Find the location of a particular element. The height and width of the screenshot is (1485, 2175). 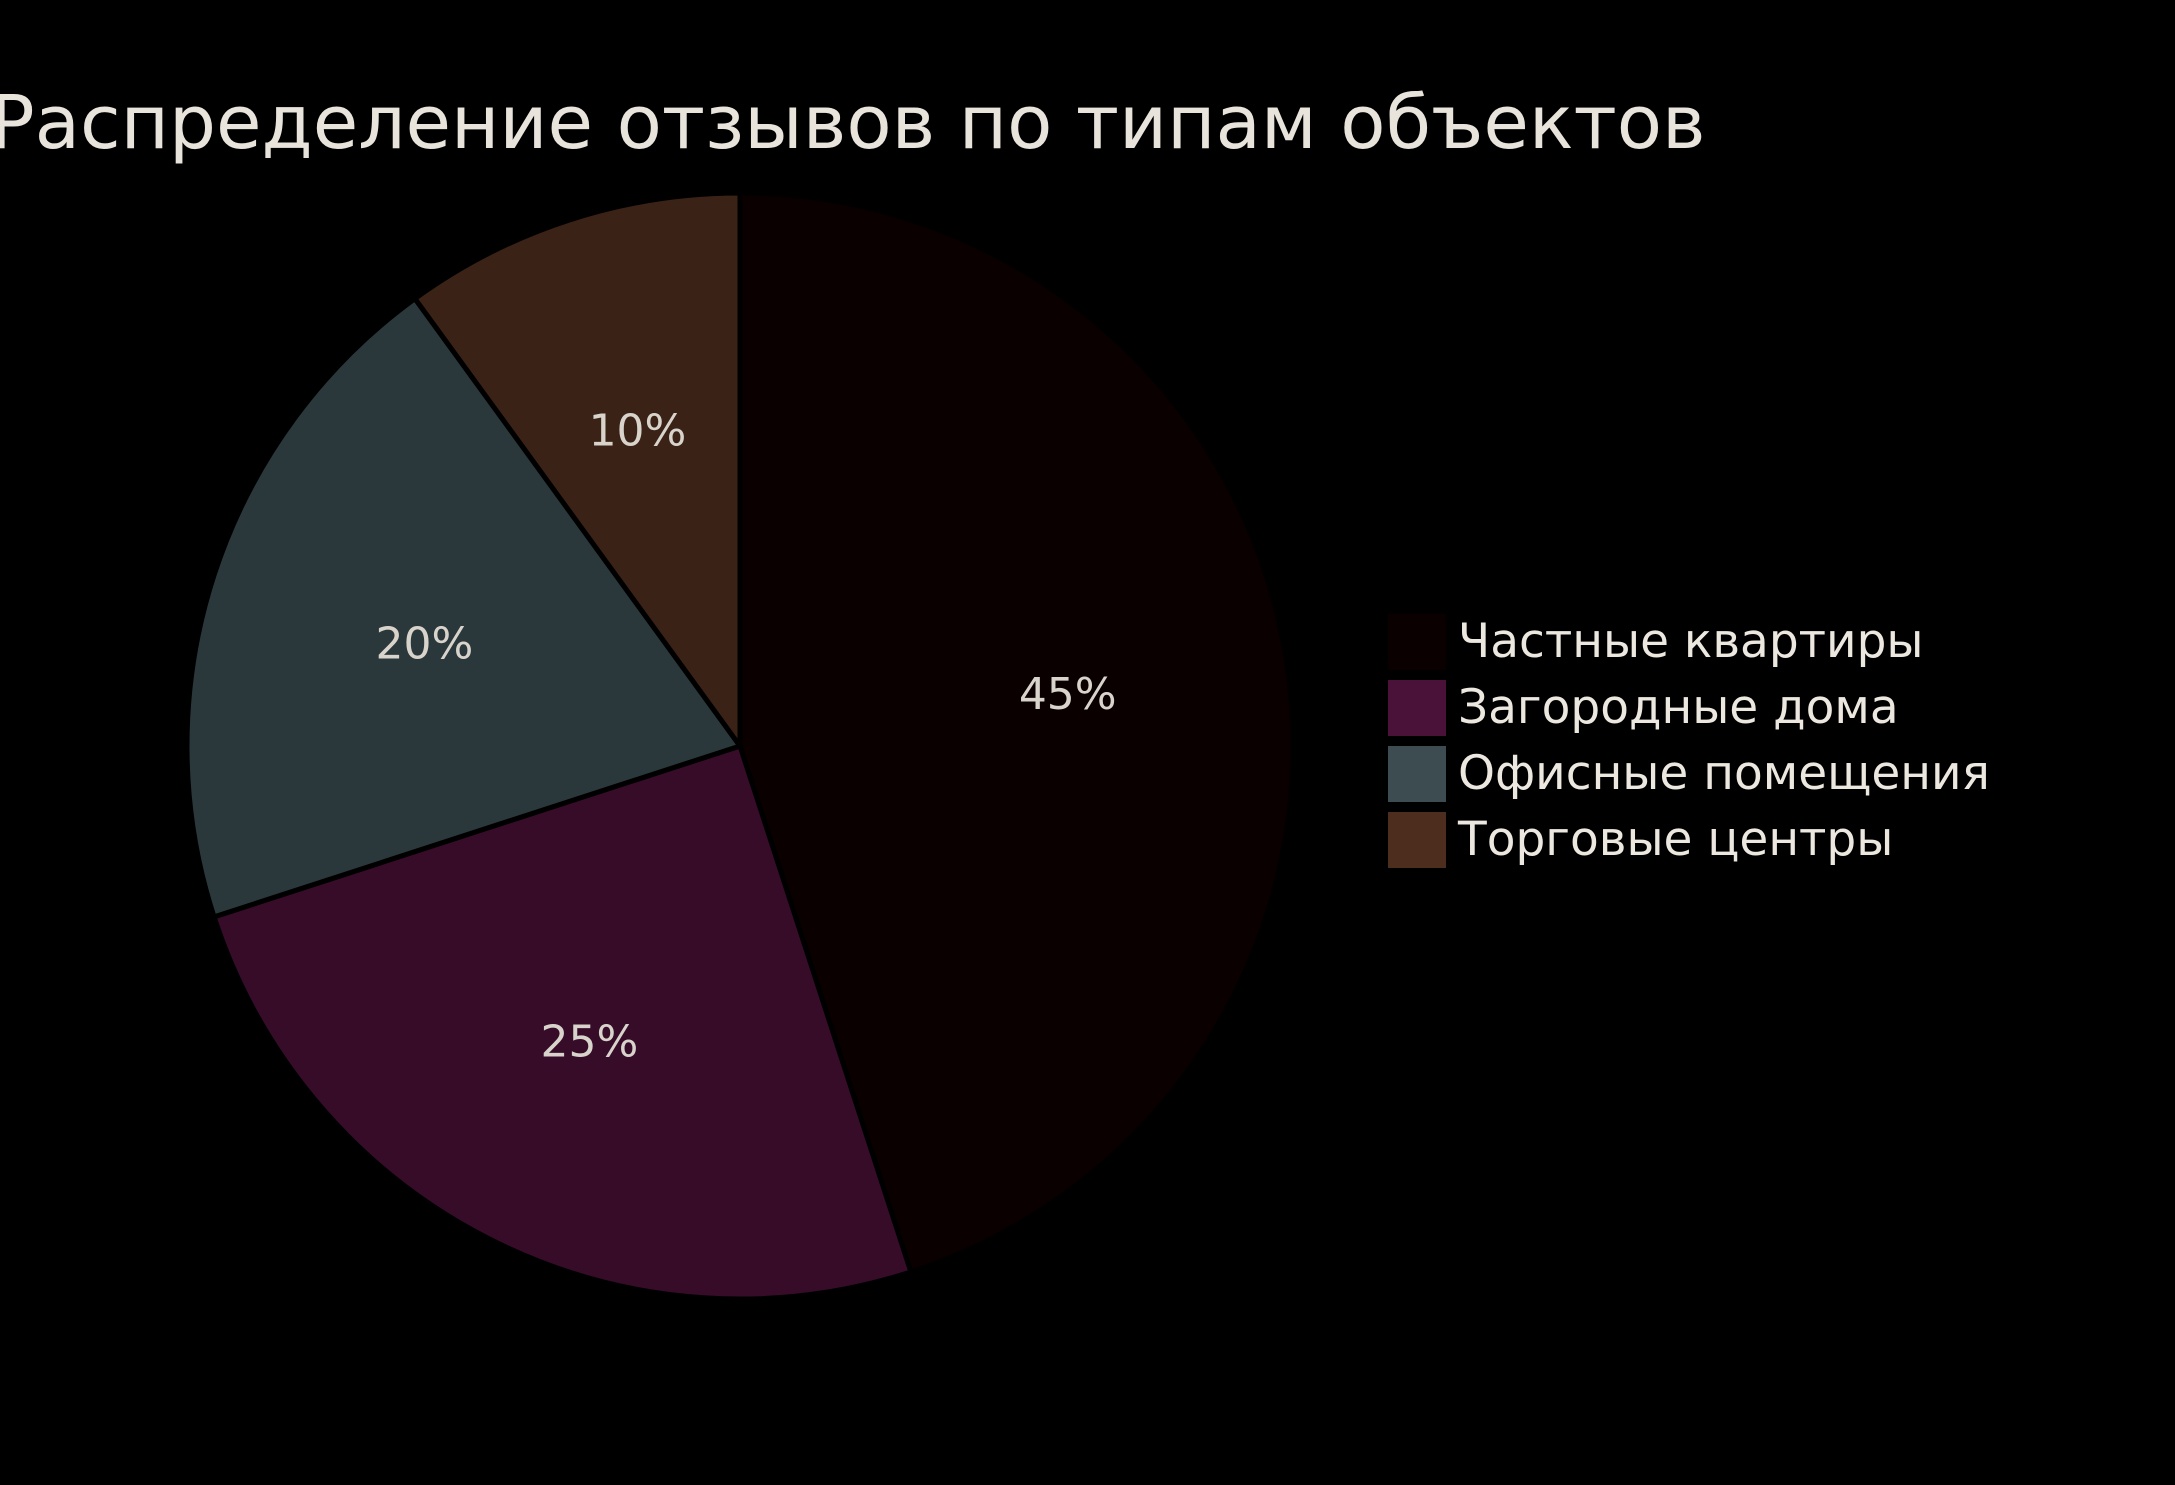

chart-title: Распределение отзывов по типам объектов is located at coordinates (853, 123).